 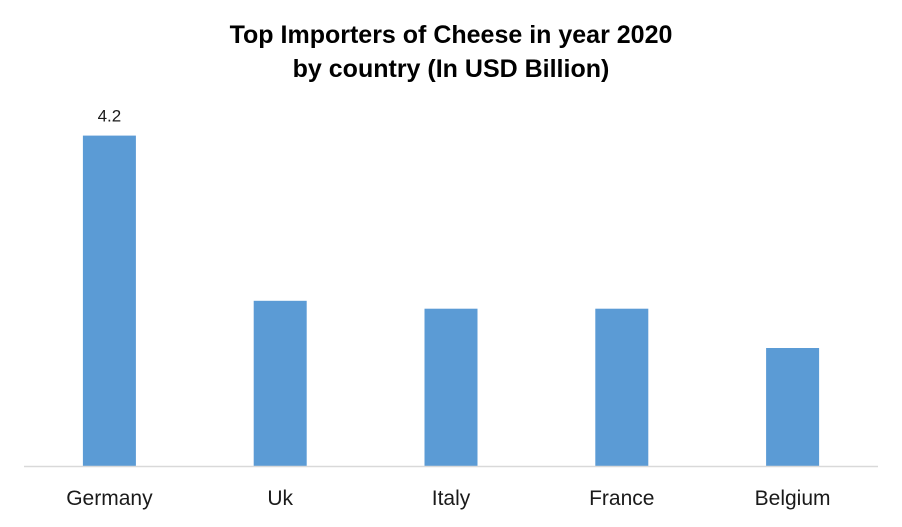 I want to click on bar-belgium, so click(x=793, y=407).